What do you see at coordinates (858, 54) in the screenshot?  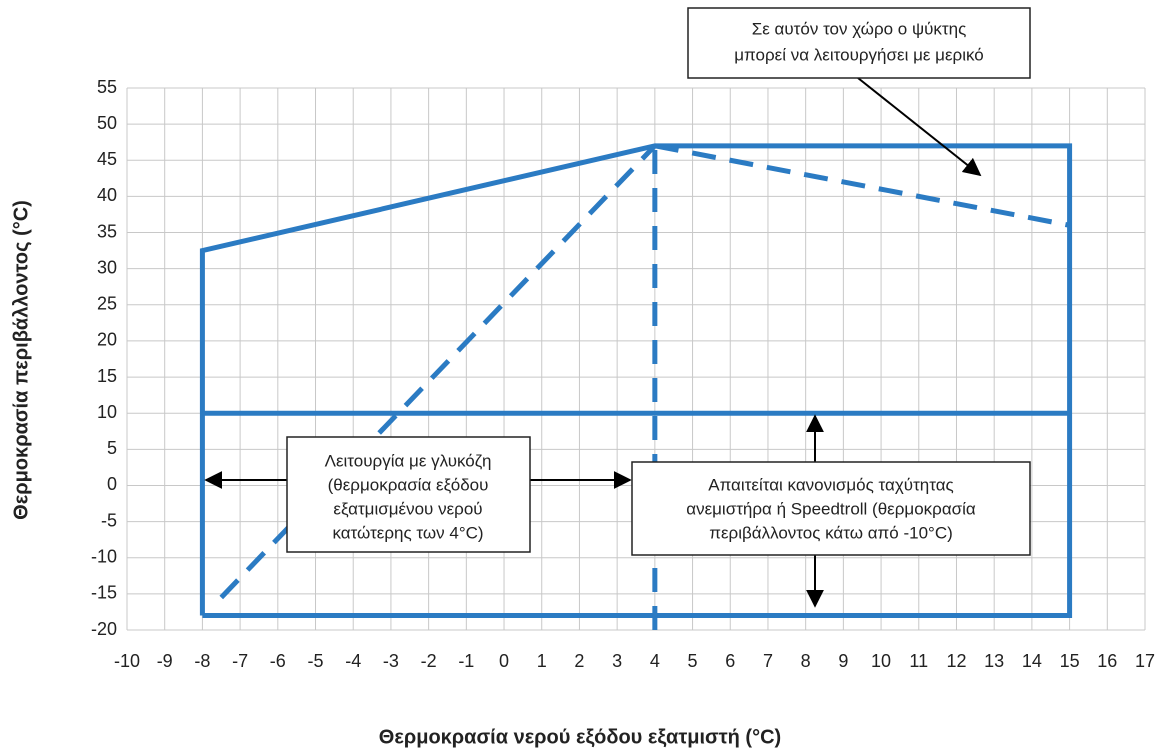 I see `annotation-text: μπορεί να λειτουργήσει με μερικό` at bounding box center [858, 54].